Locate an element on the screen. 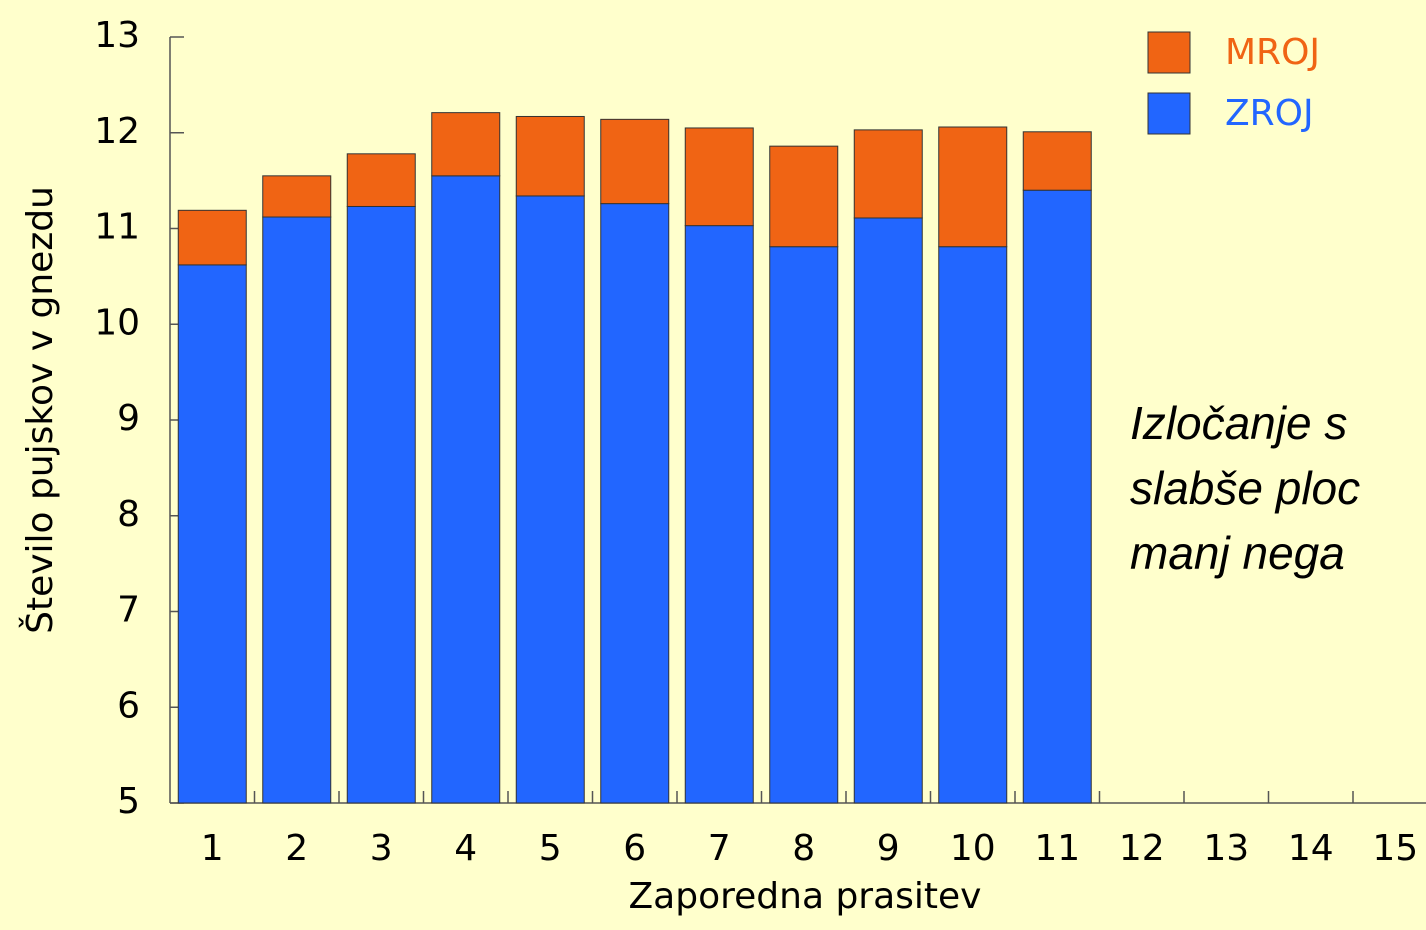 This screenshot has height=930, width=1426. legend-label: ZROJ is located at coordinates (1269, 113).